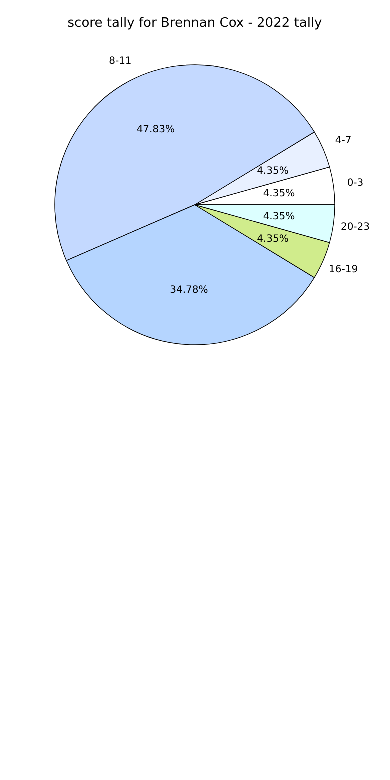 Image resolution: width=390 pixels, height=780 pixels. I want to click on data-label: 47.83%, so click(155, 130).